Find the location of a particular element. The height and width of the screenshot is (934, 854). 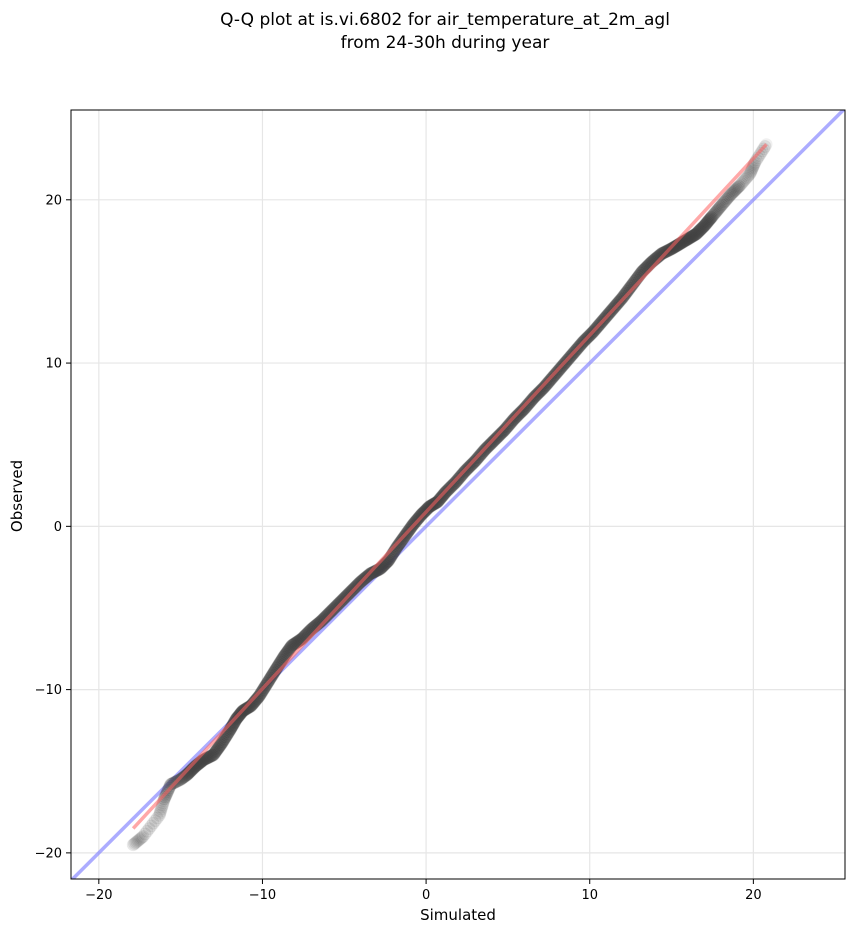

x-ticks: −20 −10 0 10 20 is located at coordinates (423, 891).